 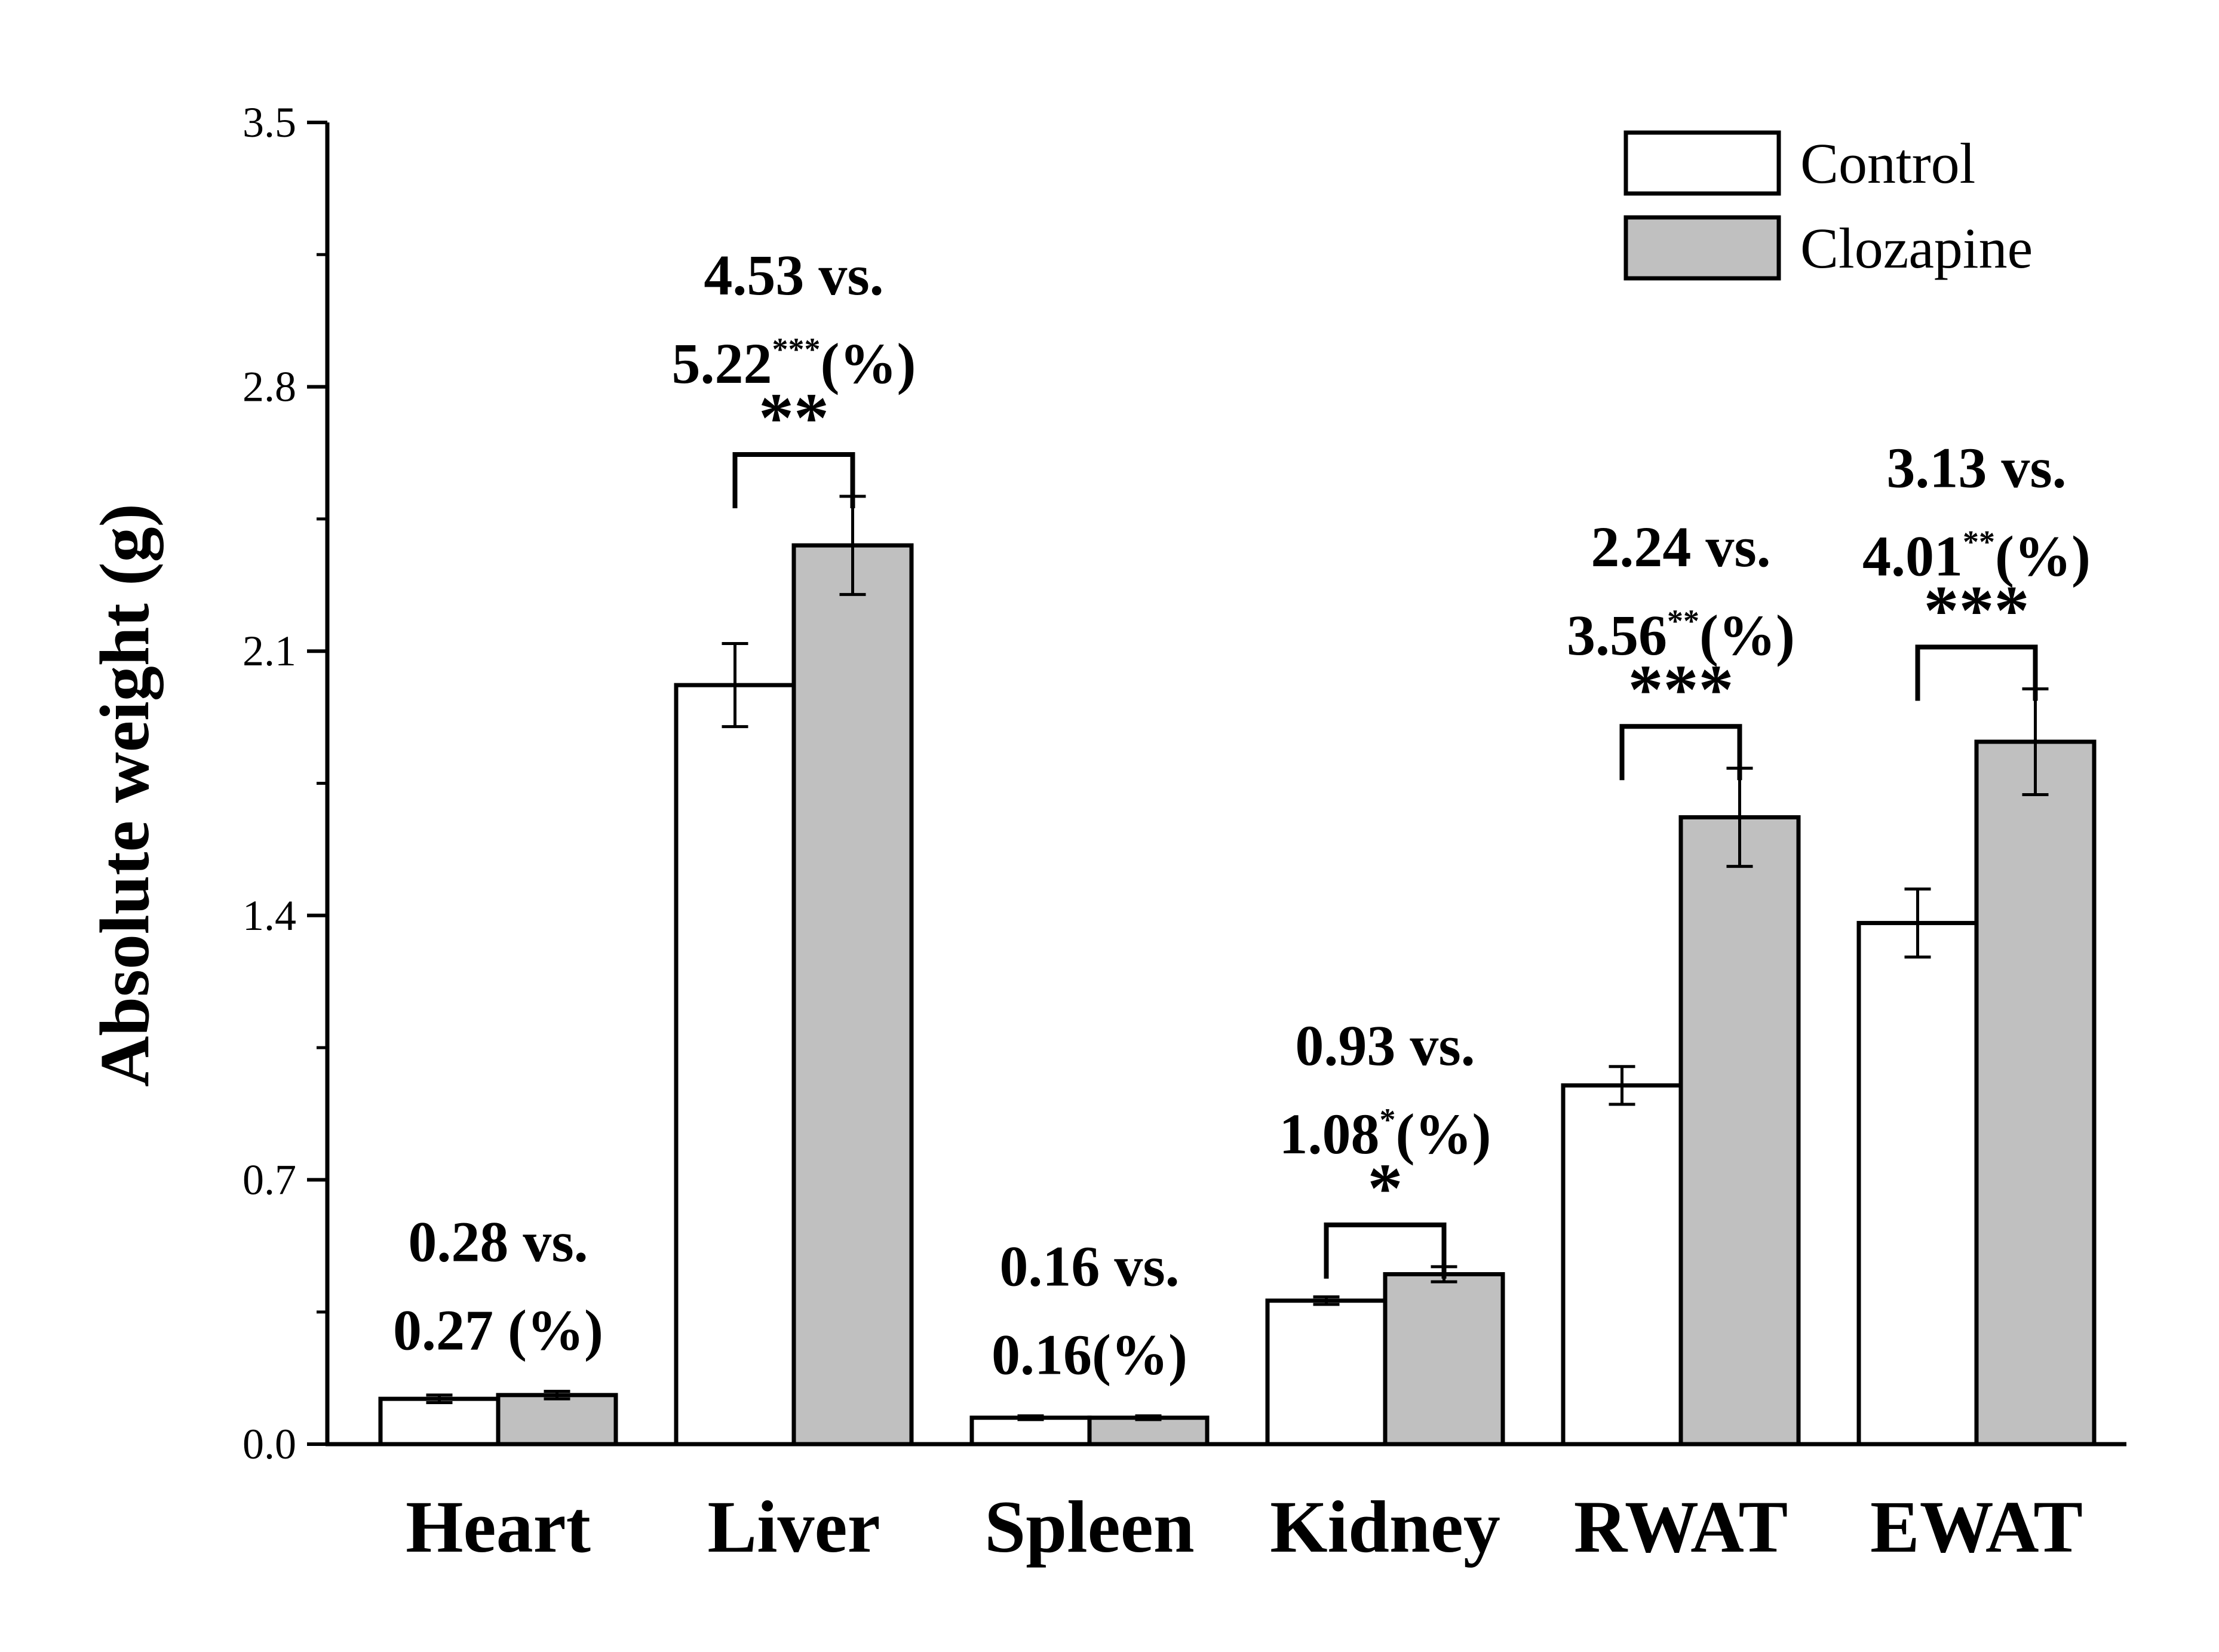 I want to click on annotation-line2: 1.08*(%), so click(x=1385, y=1134).